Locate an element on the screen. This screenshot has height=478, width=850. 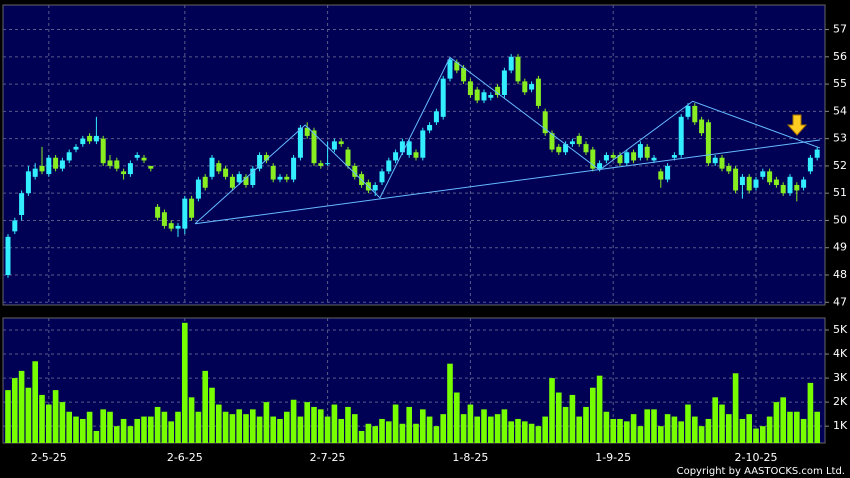
y2-tick-label: 2K is located at coordinates (840, 401).